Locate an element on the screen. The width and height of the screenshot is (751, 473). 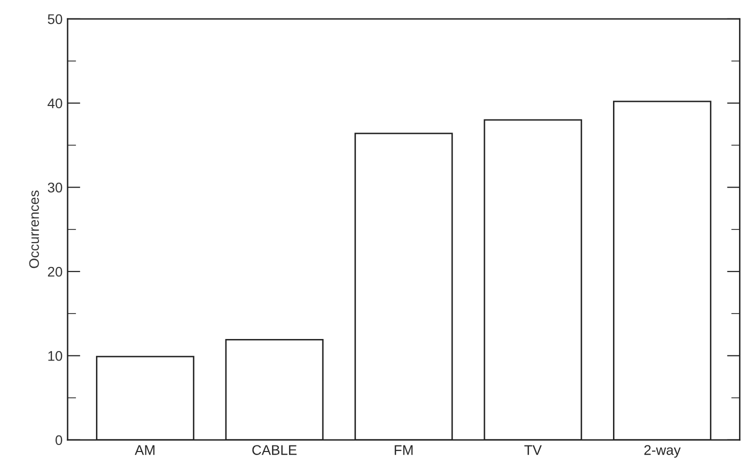
x-tick-label: AM is located at coordinates (144, 450).